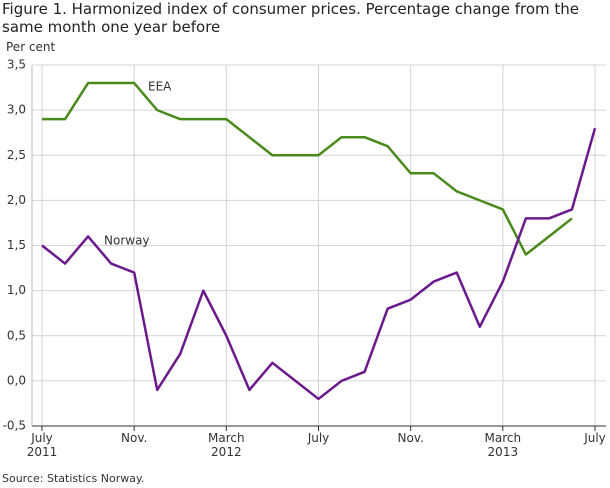 The image size is (610, 488). What do you see at coordinates (503, 445) in the screenshot?
I see `x-tick-label: March 2013` at bounding box center [503, 445].